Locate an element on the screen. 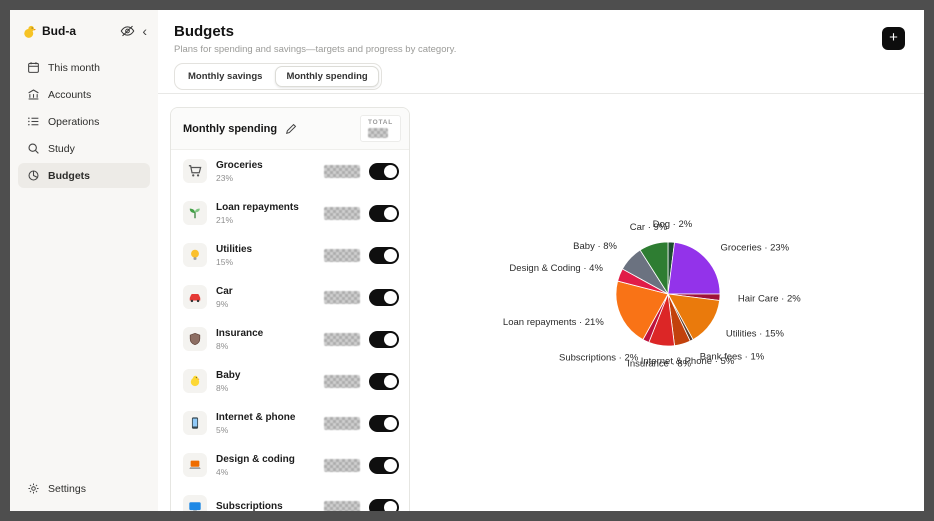  category-percent: 15% is located at coordinates (225, 261).